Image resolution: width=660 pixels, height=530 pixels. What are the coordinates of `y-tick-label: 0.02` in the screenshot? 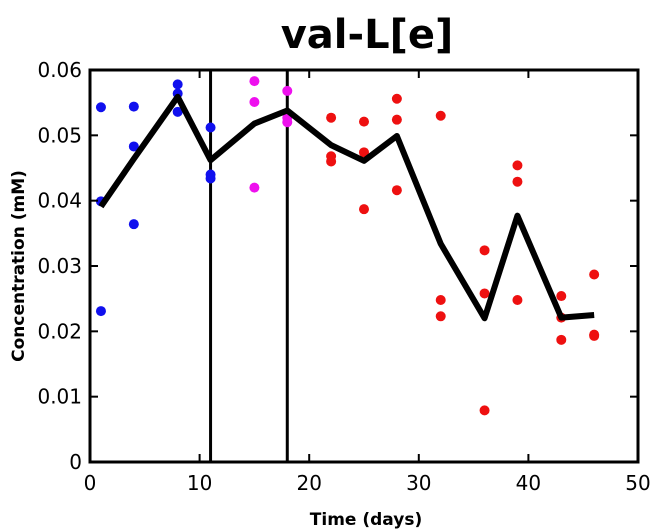 It's located at (59, 331).